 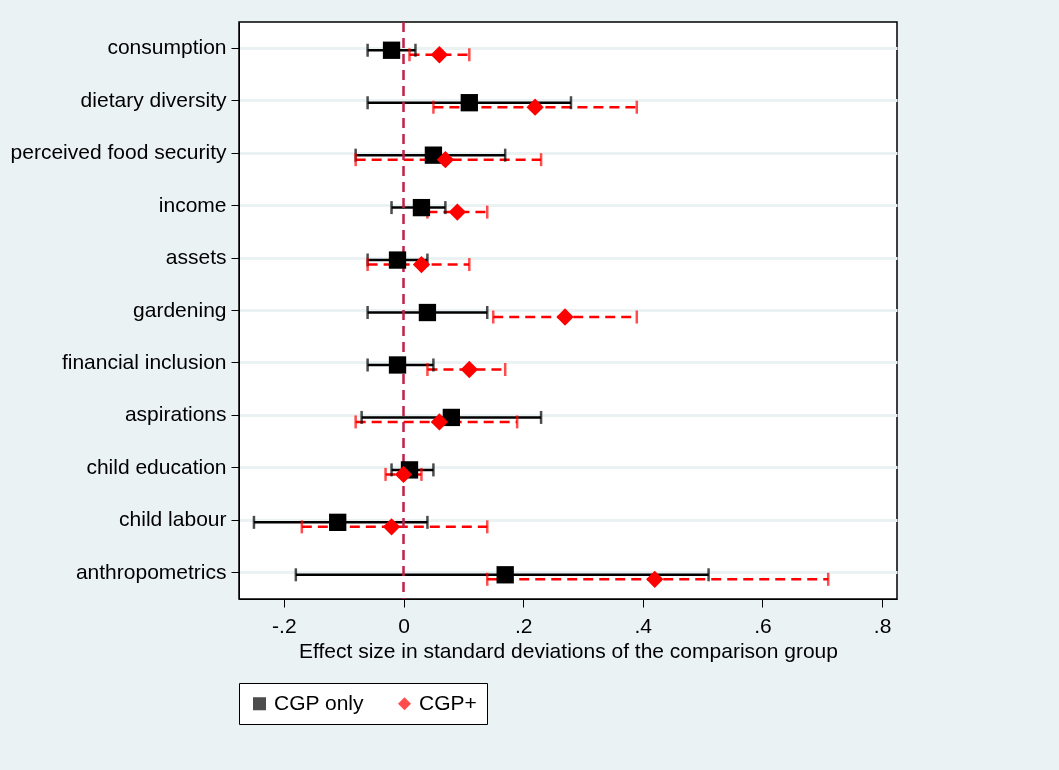 I want to click on y-tick-label: anthropometrics, so click(x=151, y=571).